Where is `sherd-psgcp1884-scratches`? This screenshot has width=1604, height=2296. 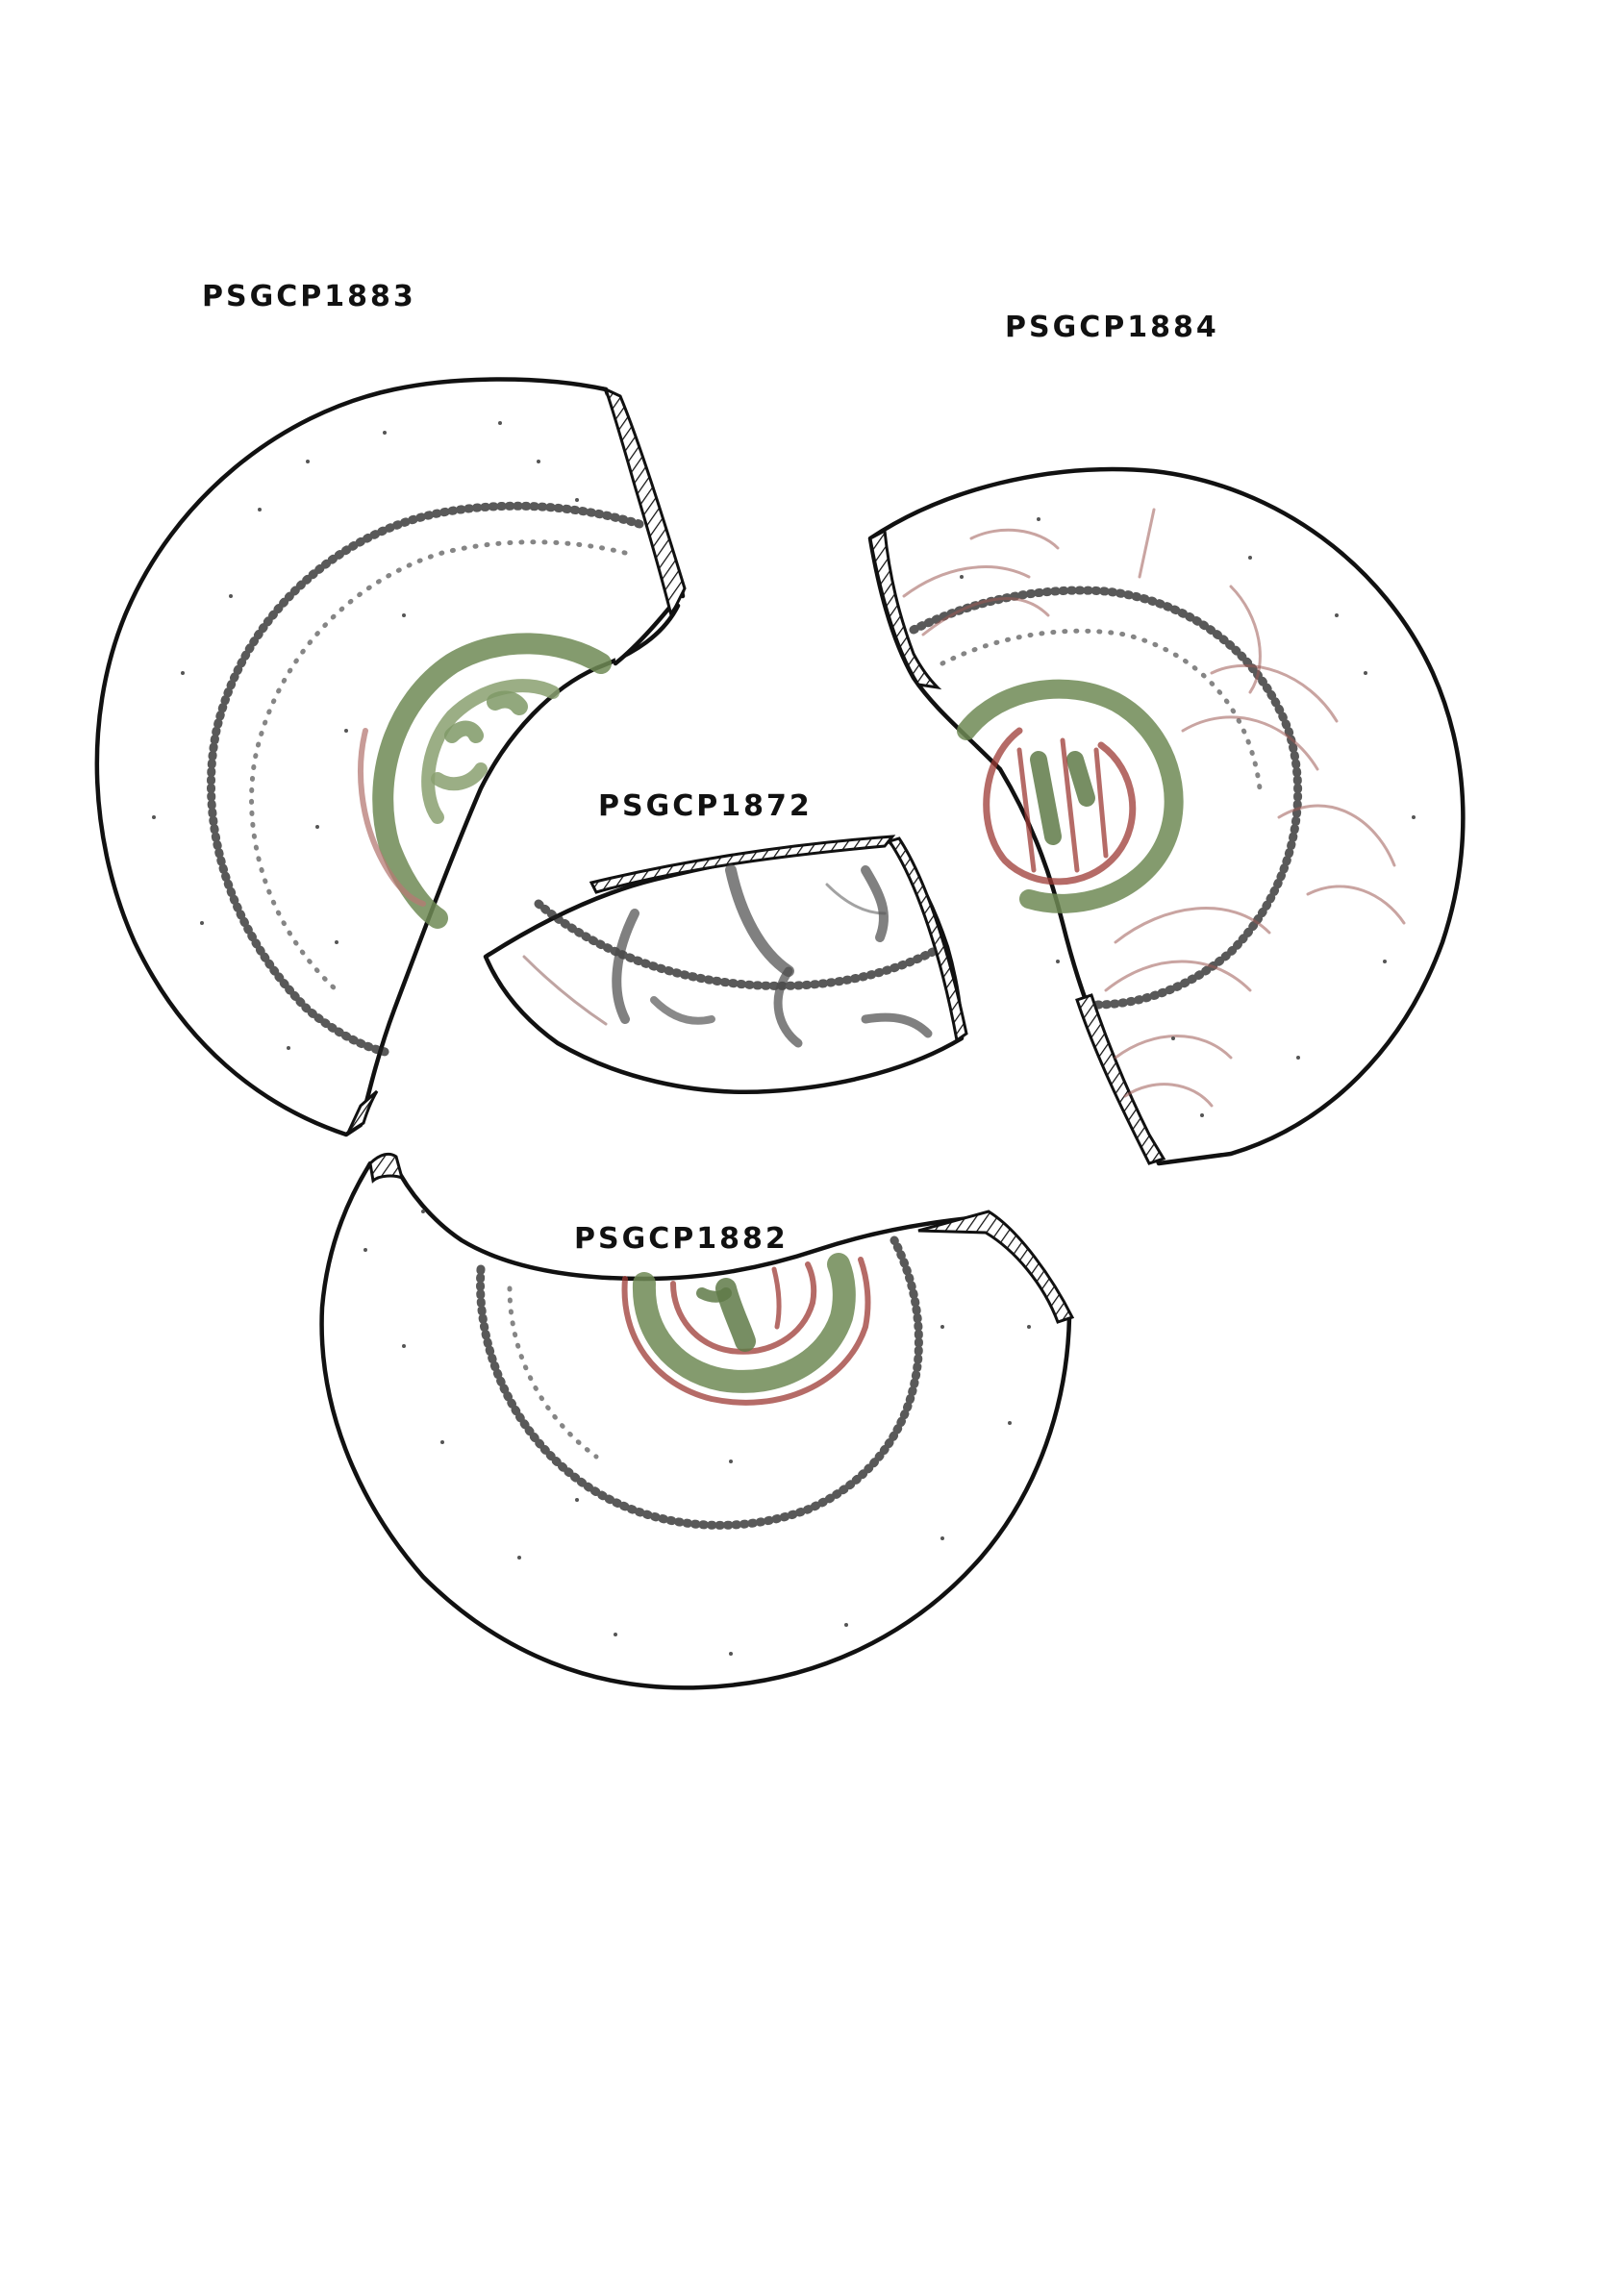 sherd-psgcp1884-scratches is located at coordinates (1154, 808).